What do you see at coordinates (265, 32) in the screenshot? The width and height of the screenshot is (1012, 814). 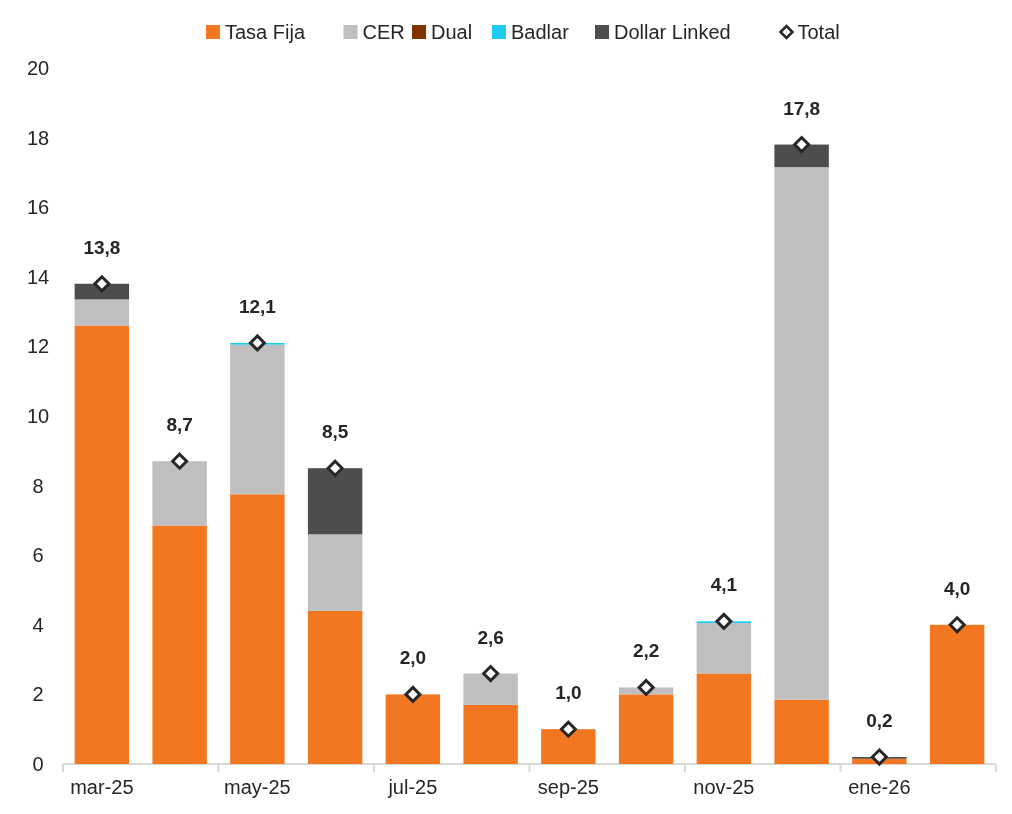 I see `legend-label: Tasa Fija` at bounding box center [265, 32].